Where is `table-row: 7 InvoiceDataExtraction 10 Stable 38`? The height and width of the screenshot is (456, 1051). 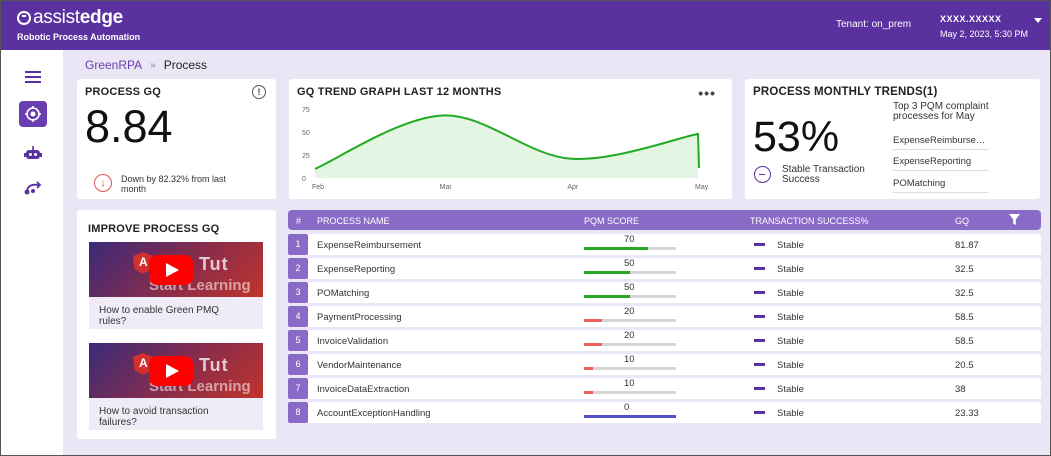
table-row: 7 InvoiceDataExtraction 10 Stable 38 is located at coordinates (664, 388).